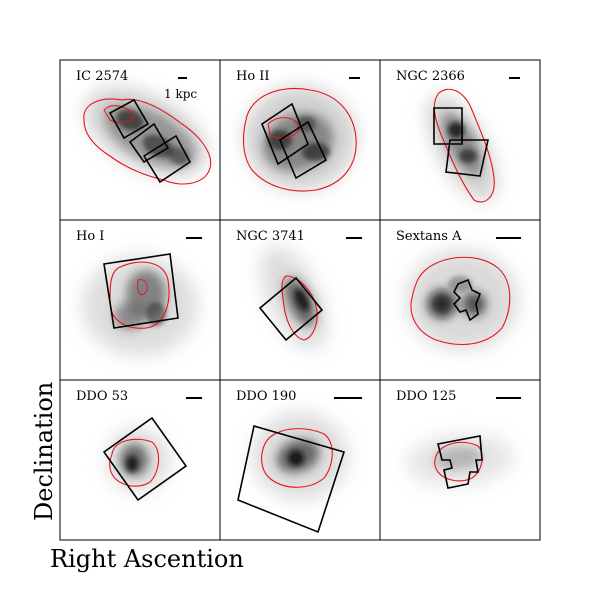 The width and height of the screenshot is (600, 600). I want to click on panel-hoi: Ho I, so click(139, 292).